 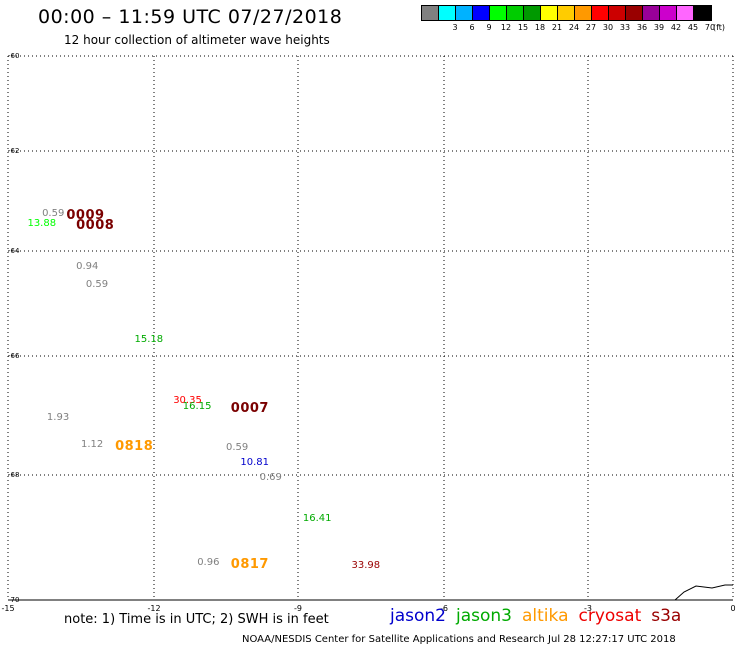 I want to click on satellite-name: altika, so click(x=545, y=616).